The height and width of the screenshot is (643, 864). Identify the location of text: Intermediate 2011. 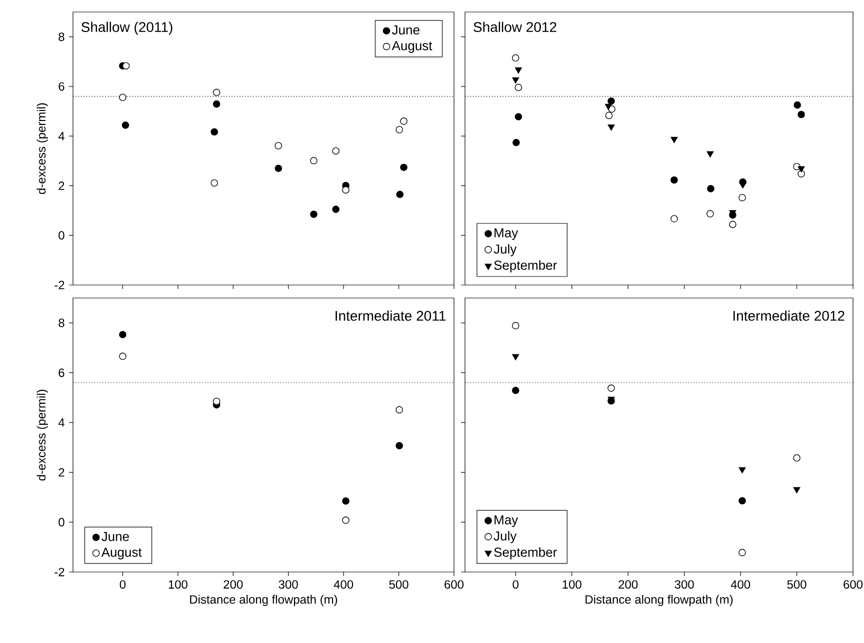
(391, 315).